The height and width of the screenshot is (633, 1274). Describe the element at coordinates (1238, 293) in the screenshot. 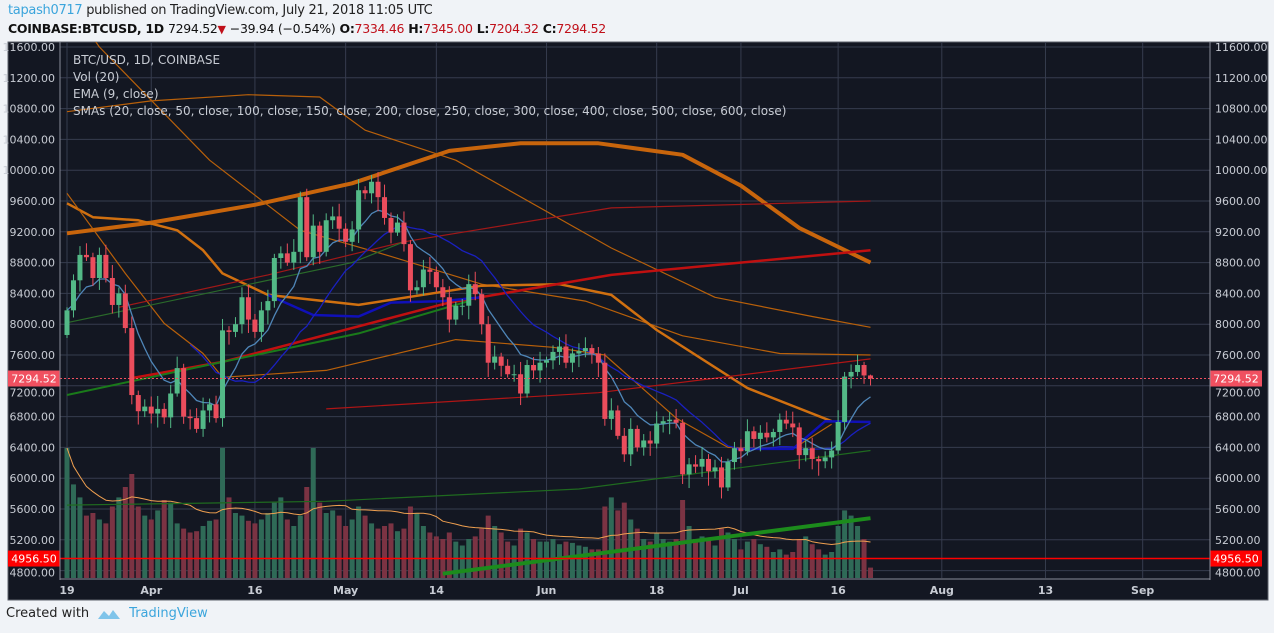

I see `y-tick-label-right: 8400.00` at that location.